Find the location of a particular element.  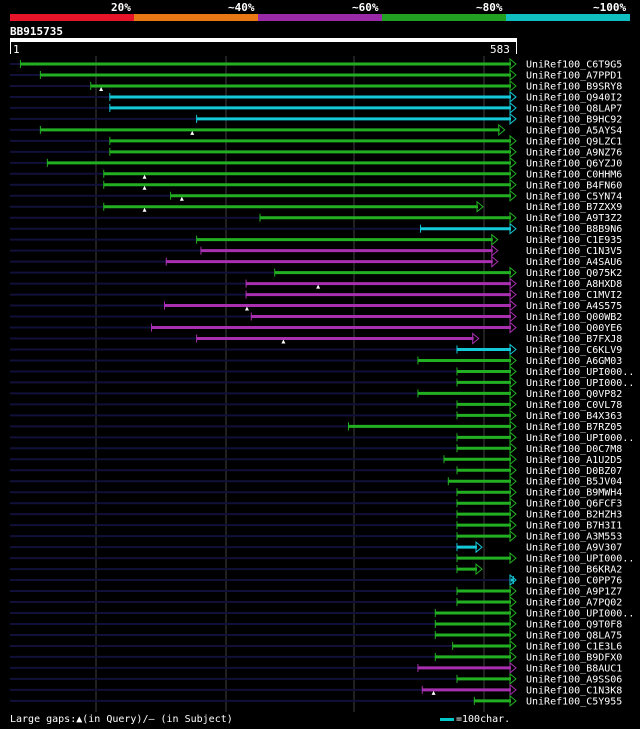

hit-label: UniRef100_Q9LZC1 is located at coordinates (574, 141).